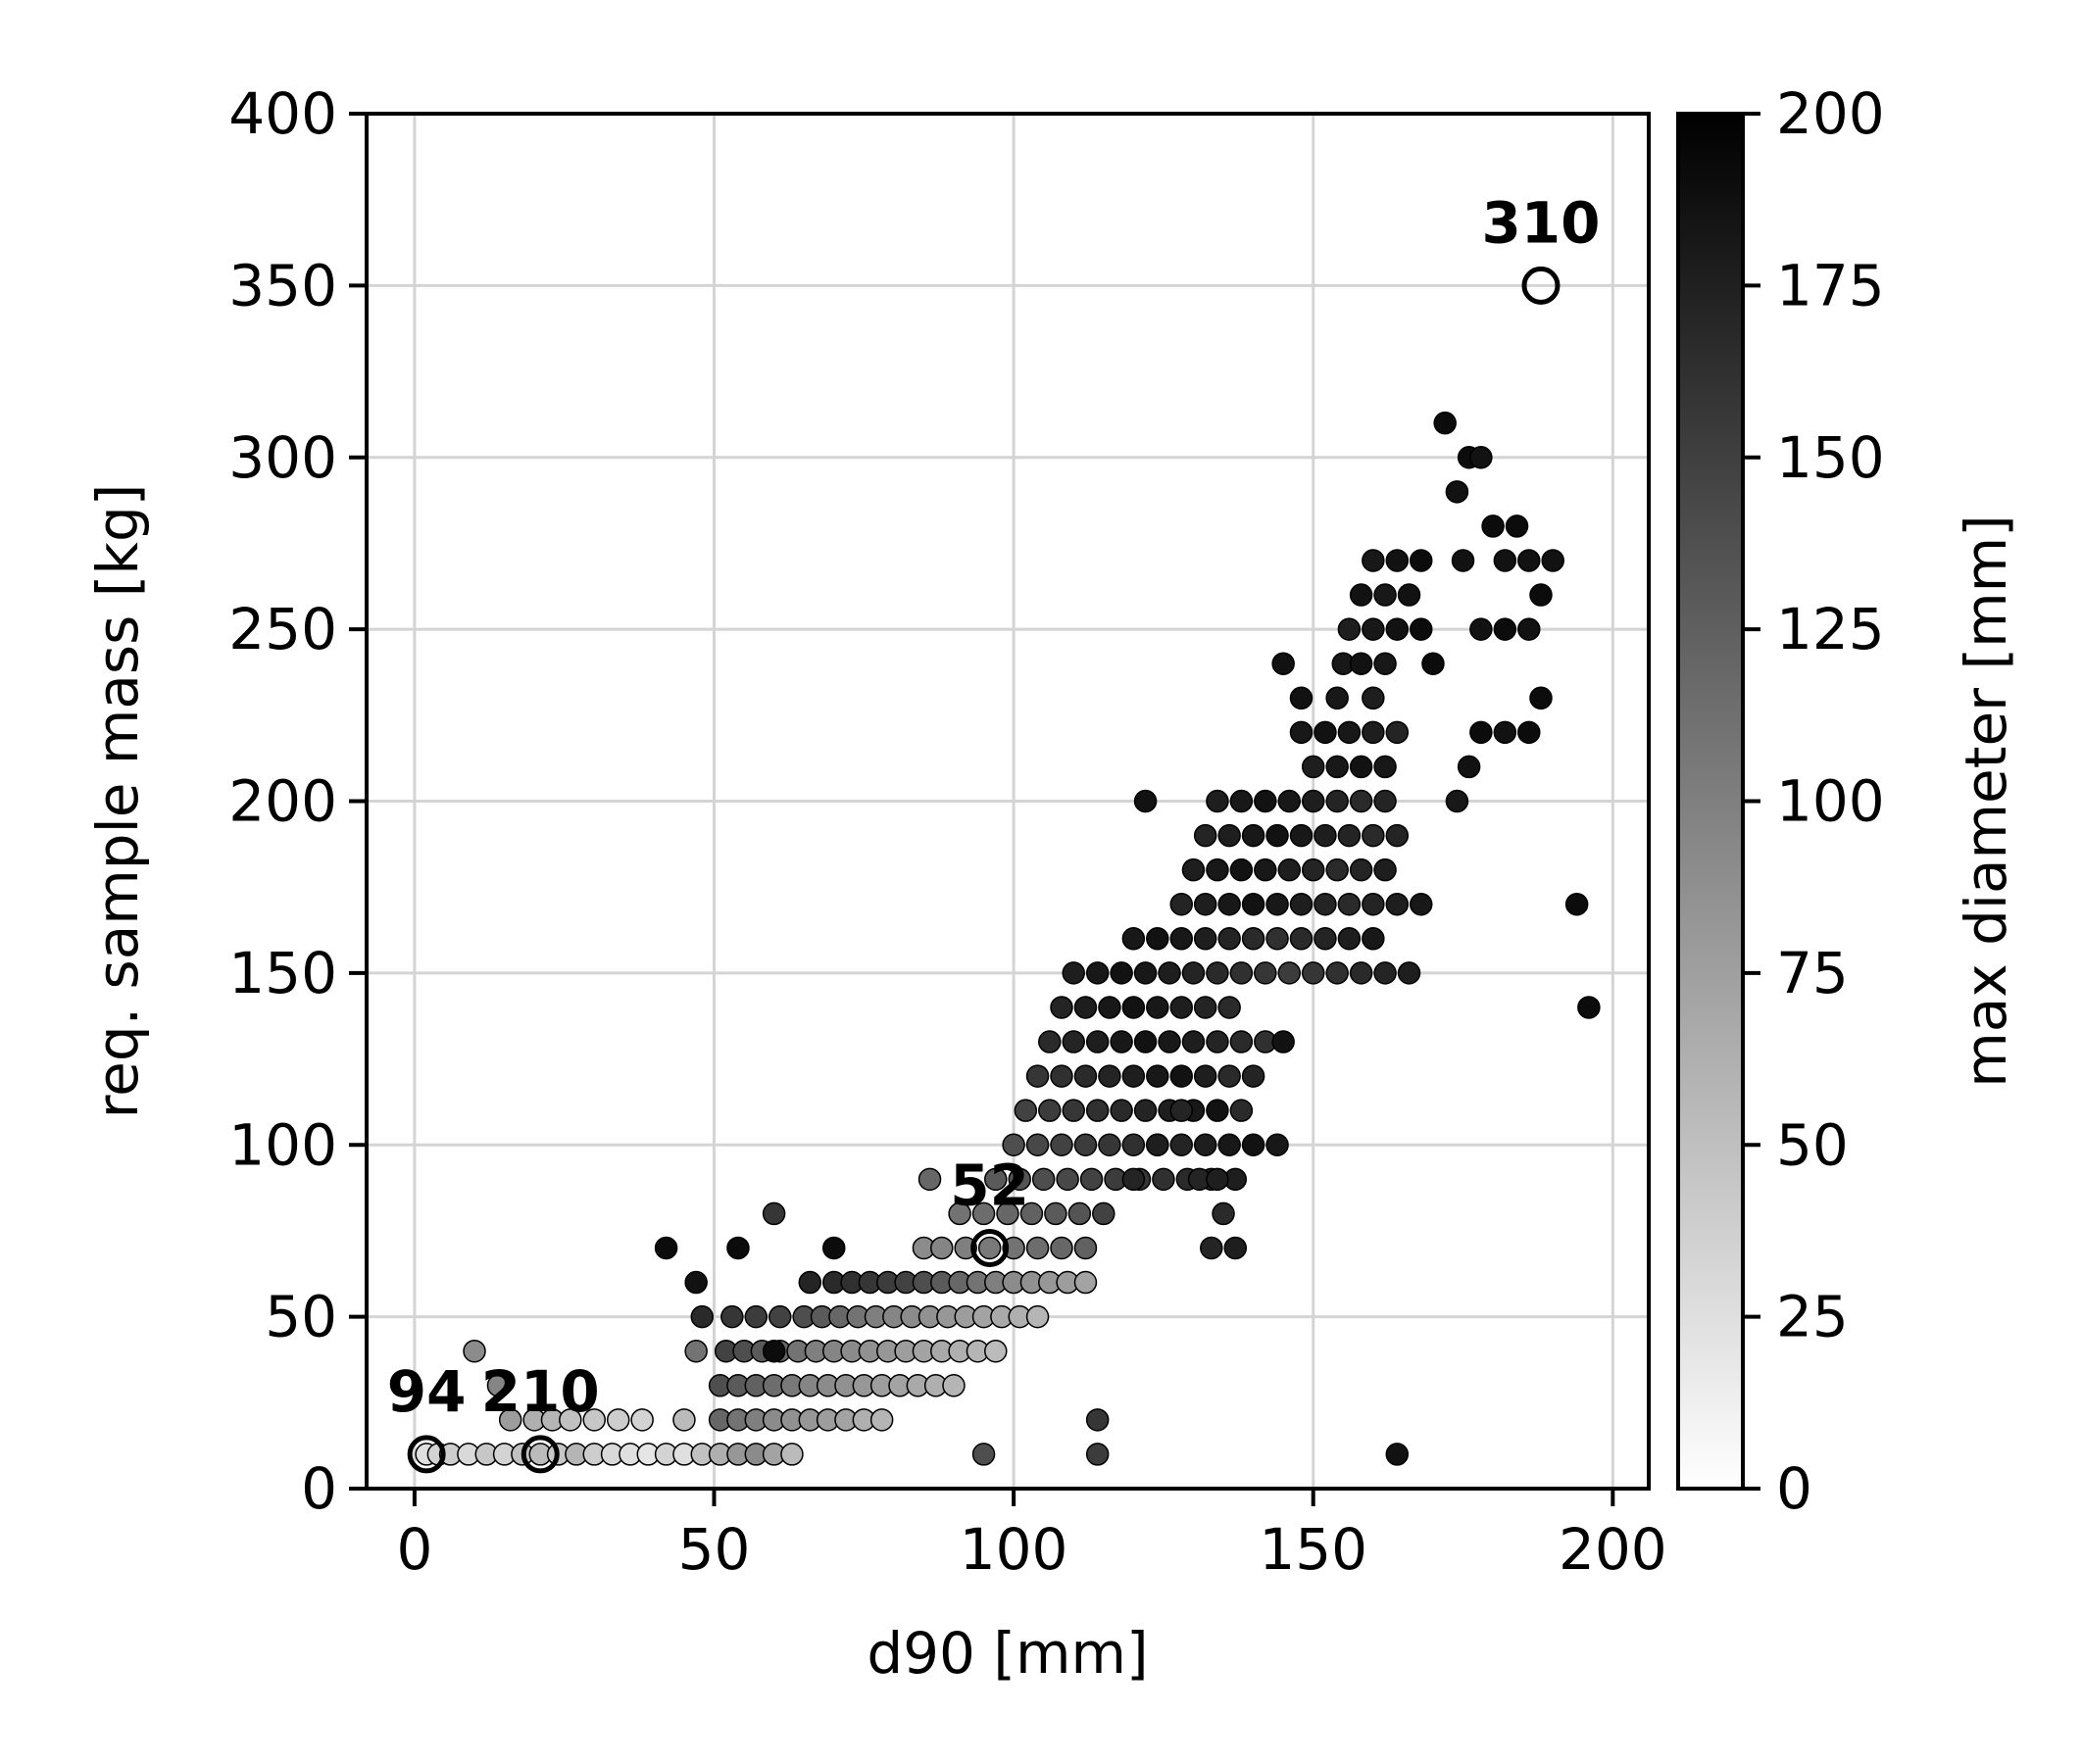 Image resolution: width=2082 pixels, height=1764 pixels. What do you see at coordinates (1540, 223) in the screenshot?
I see `annotation-label: 310` at bounding box center [1540, 223].